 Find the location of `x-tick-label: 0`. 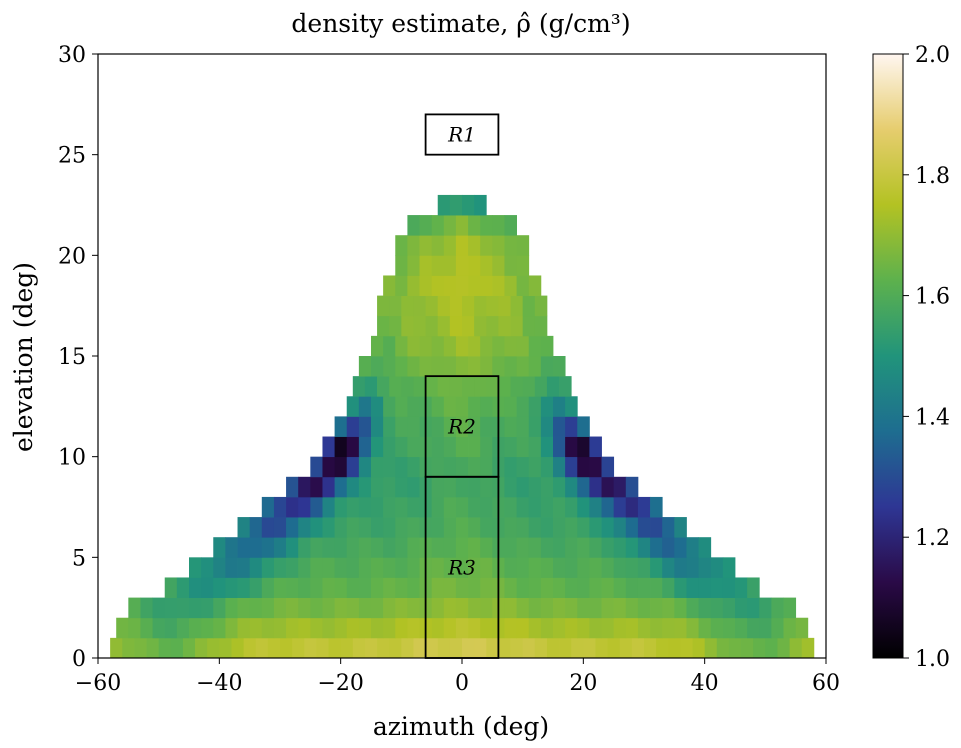

x-tick-label: 0 is located at coordinates (462, 683).